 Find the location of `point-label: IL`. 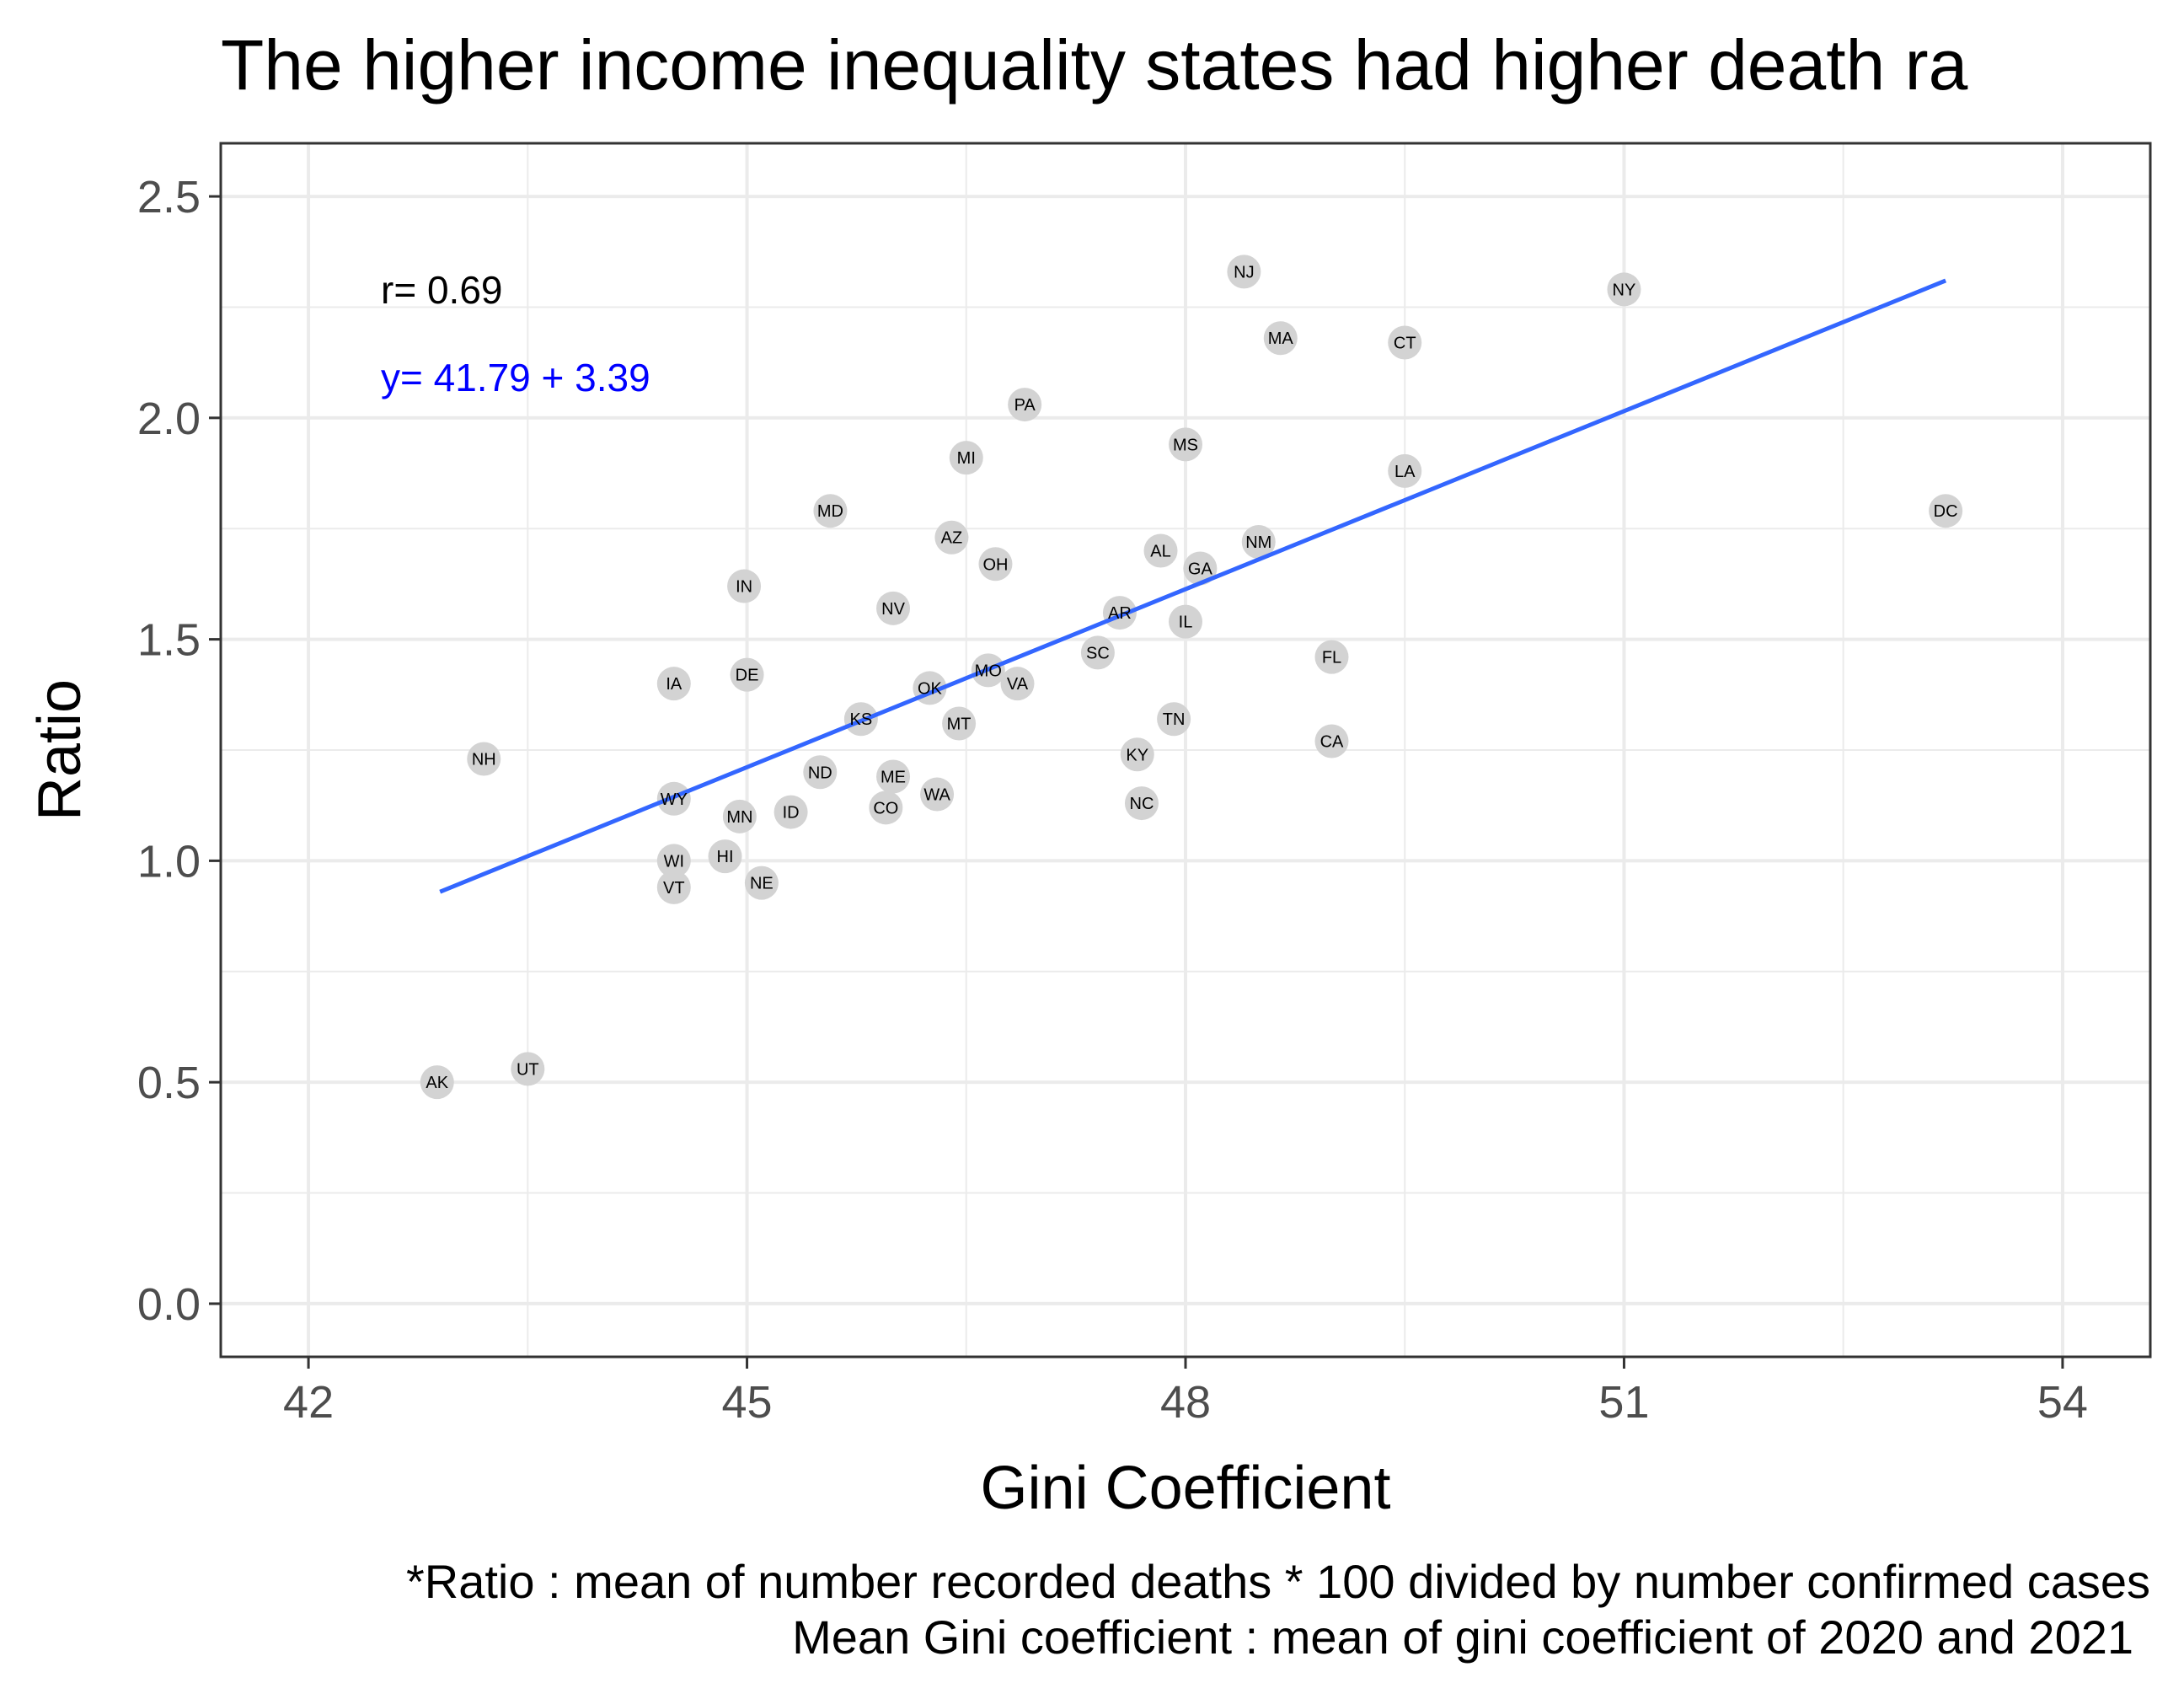

point-label: IL is located at coordinates (1186, 623).